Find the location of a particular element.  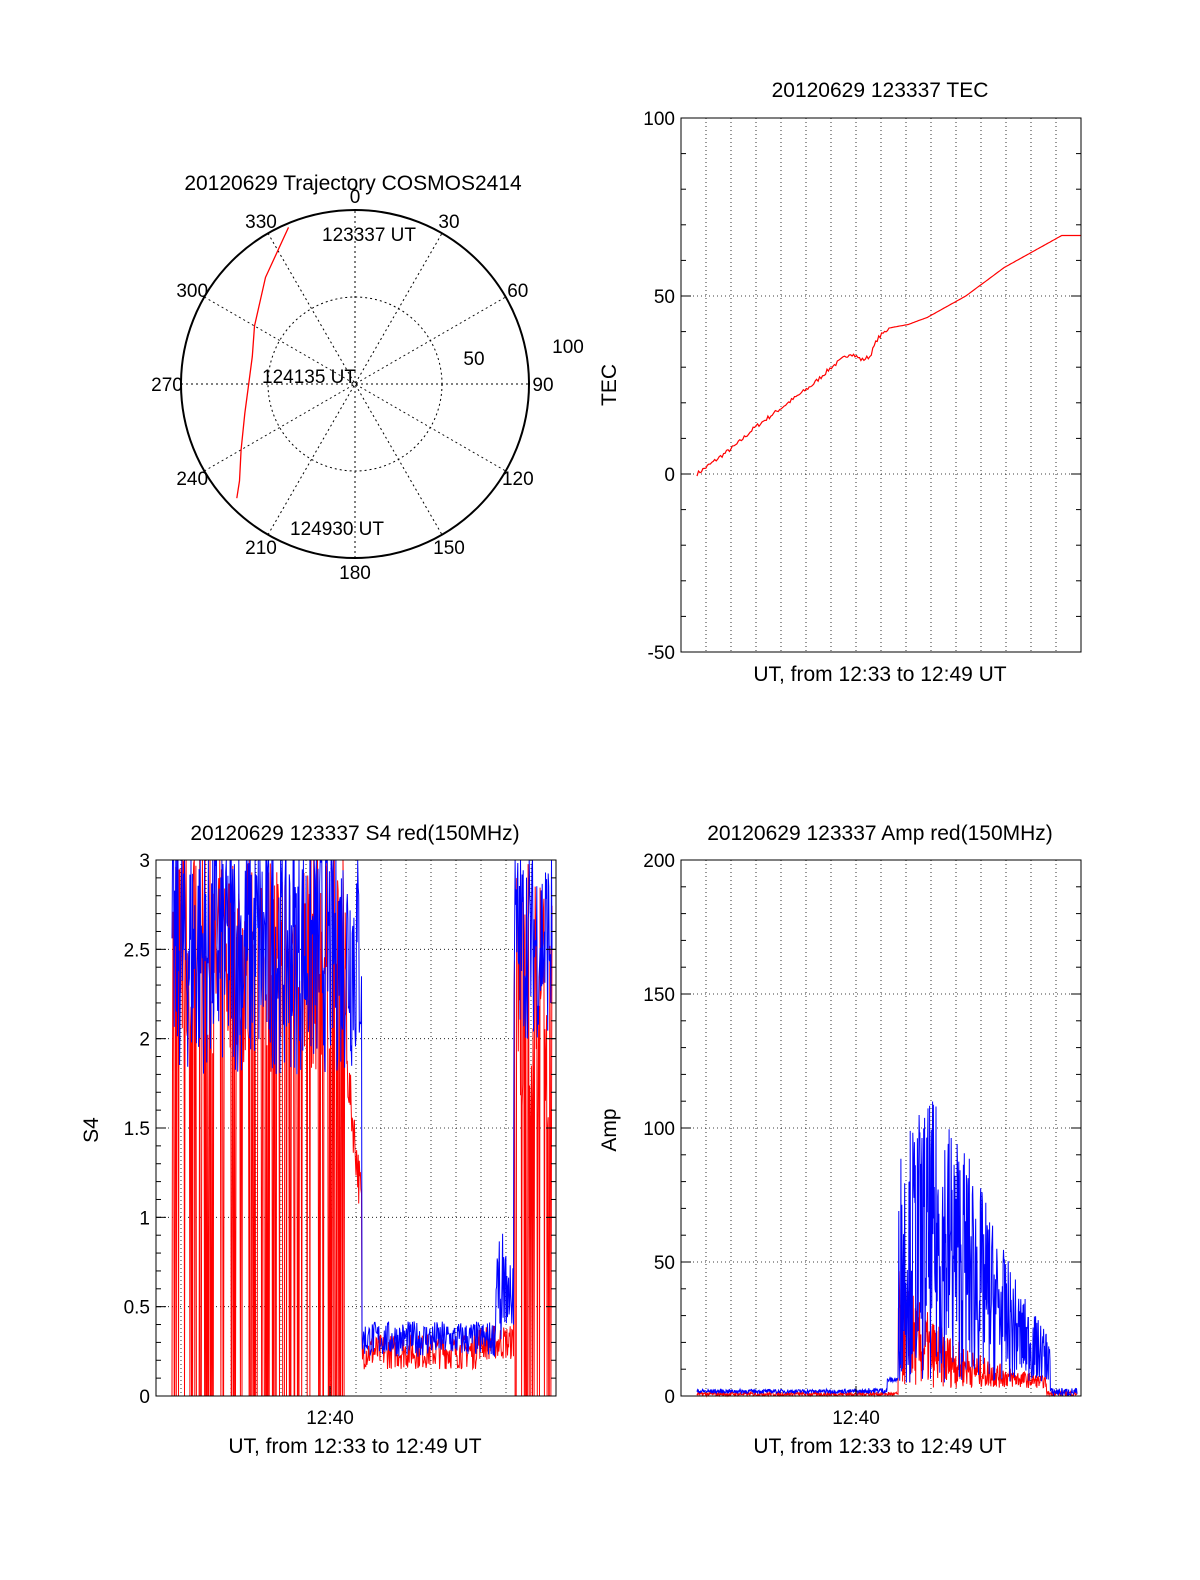

polar-azimuth-label: 90 is located at coordinates (542, 385).